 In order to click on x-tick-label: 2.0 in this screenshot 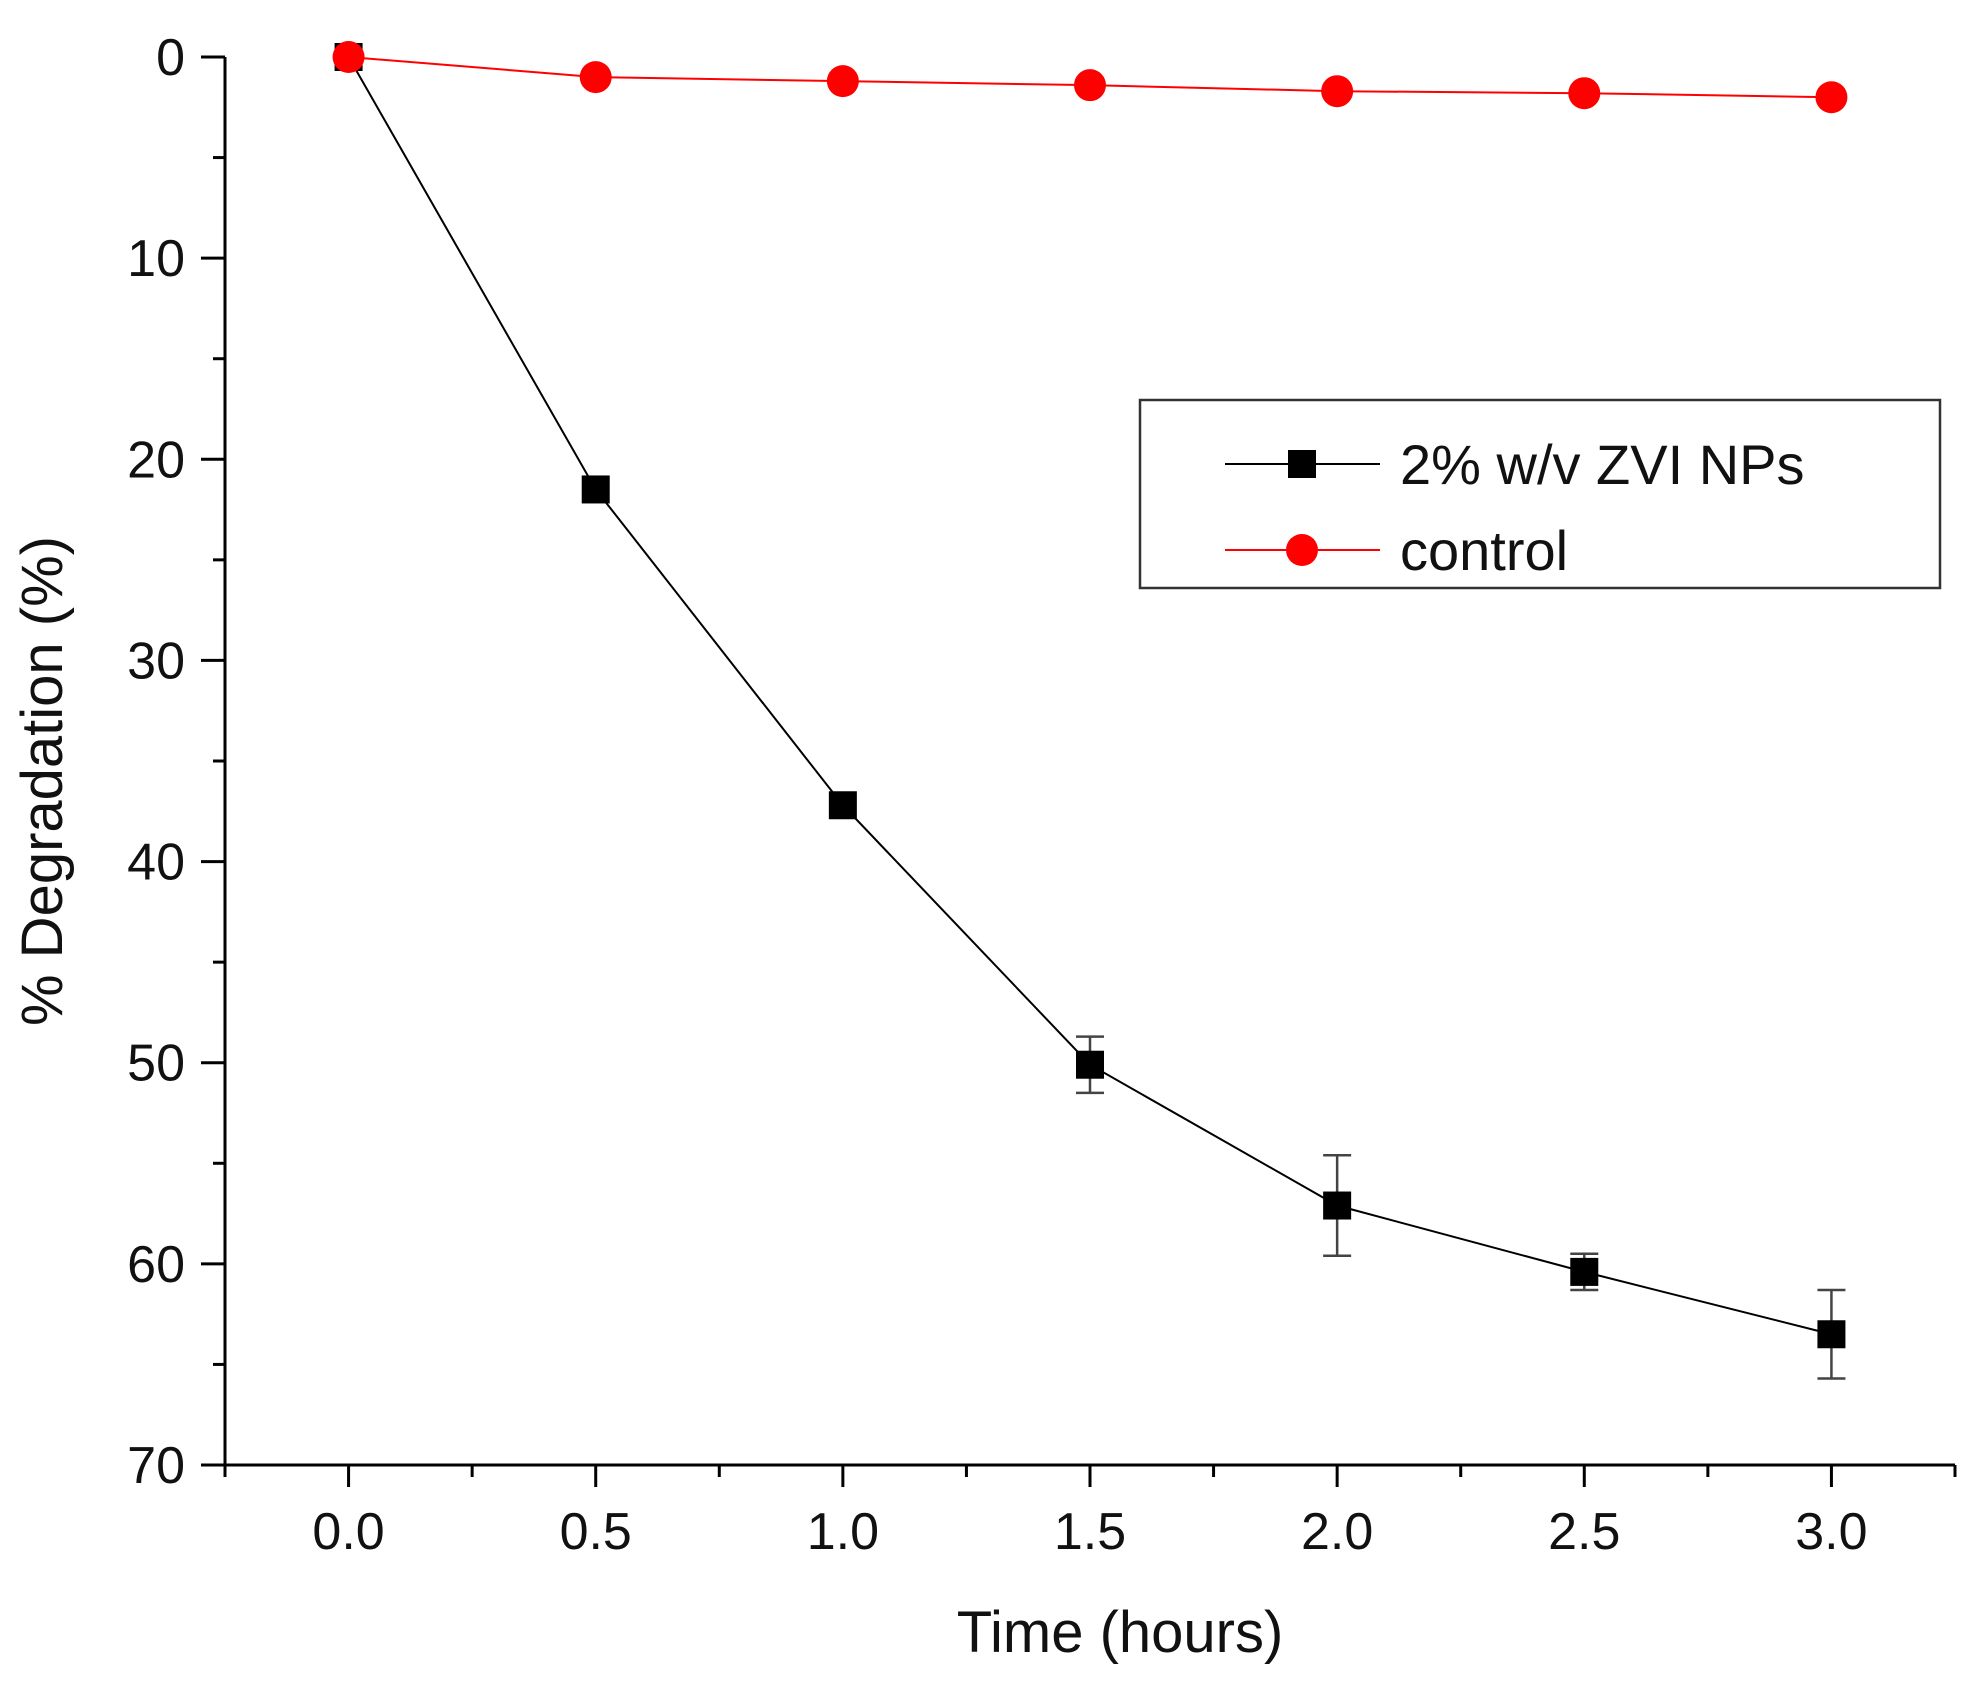, I will do `click(1337, 1532)`.